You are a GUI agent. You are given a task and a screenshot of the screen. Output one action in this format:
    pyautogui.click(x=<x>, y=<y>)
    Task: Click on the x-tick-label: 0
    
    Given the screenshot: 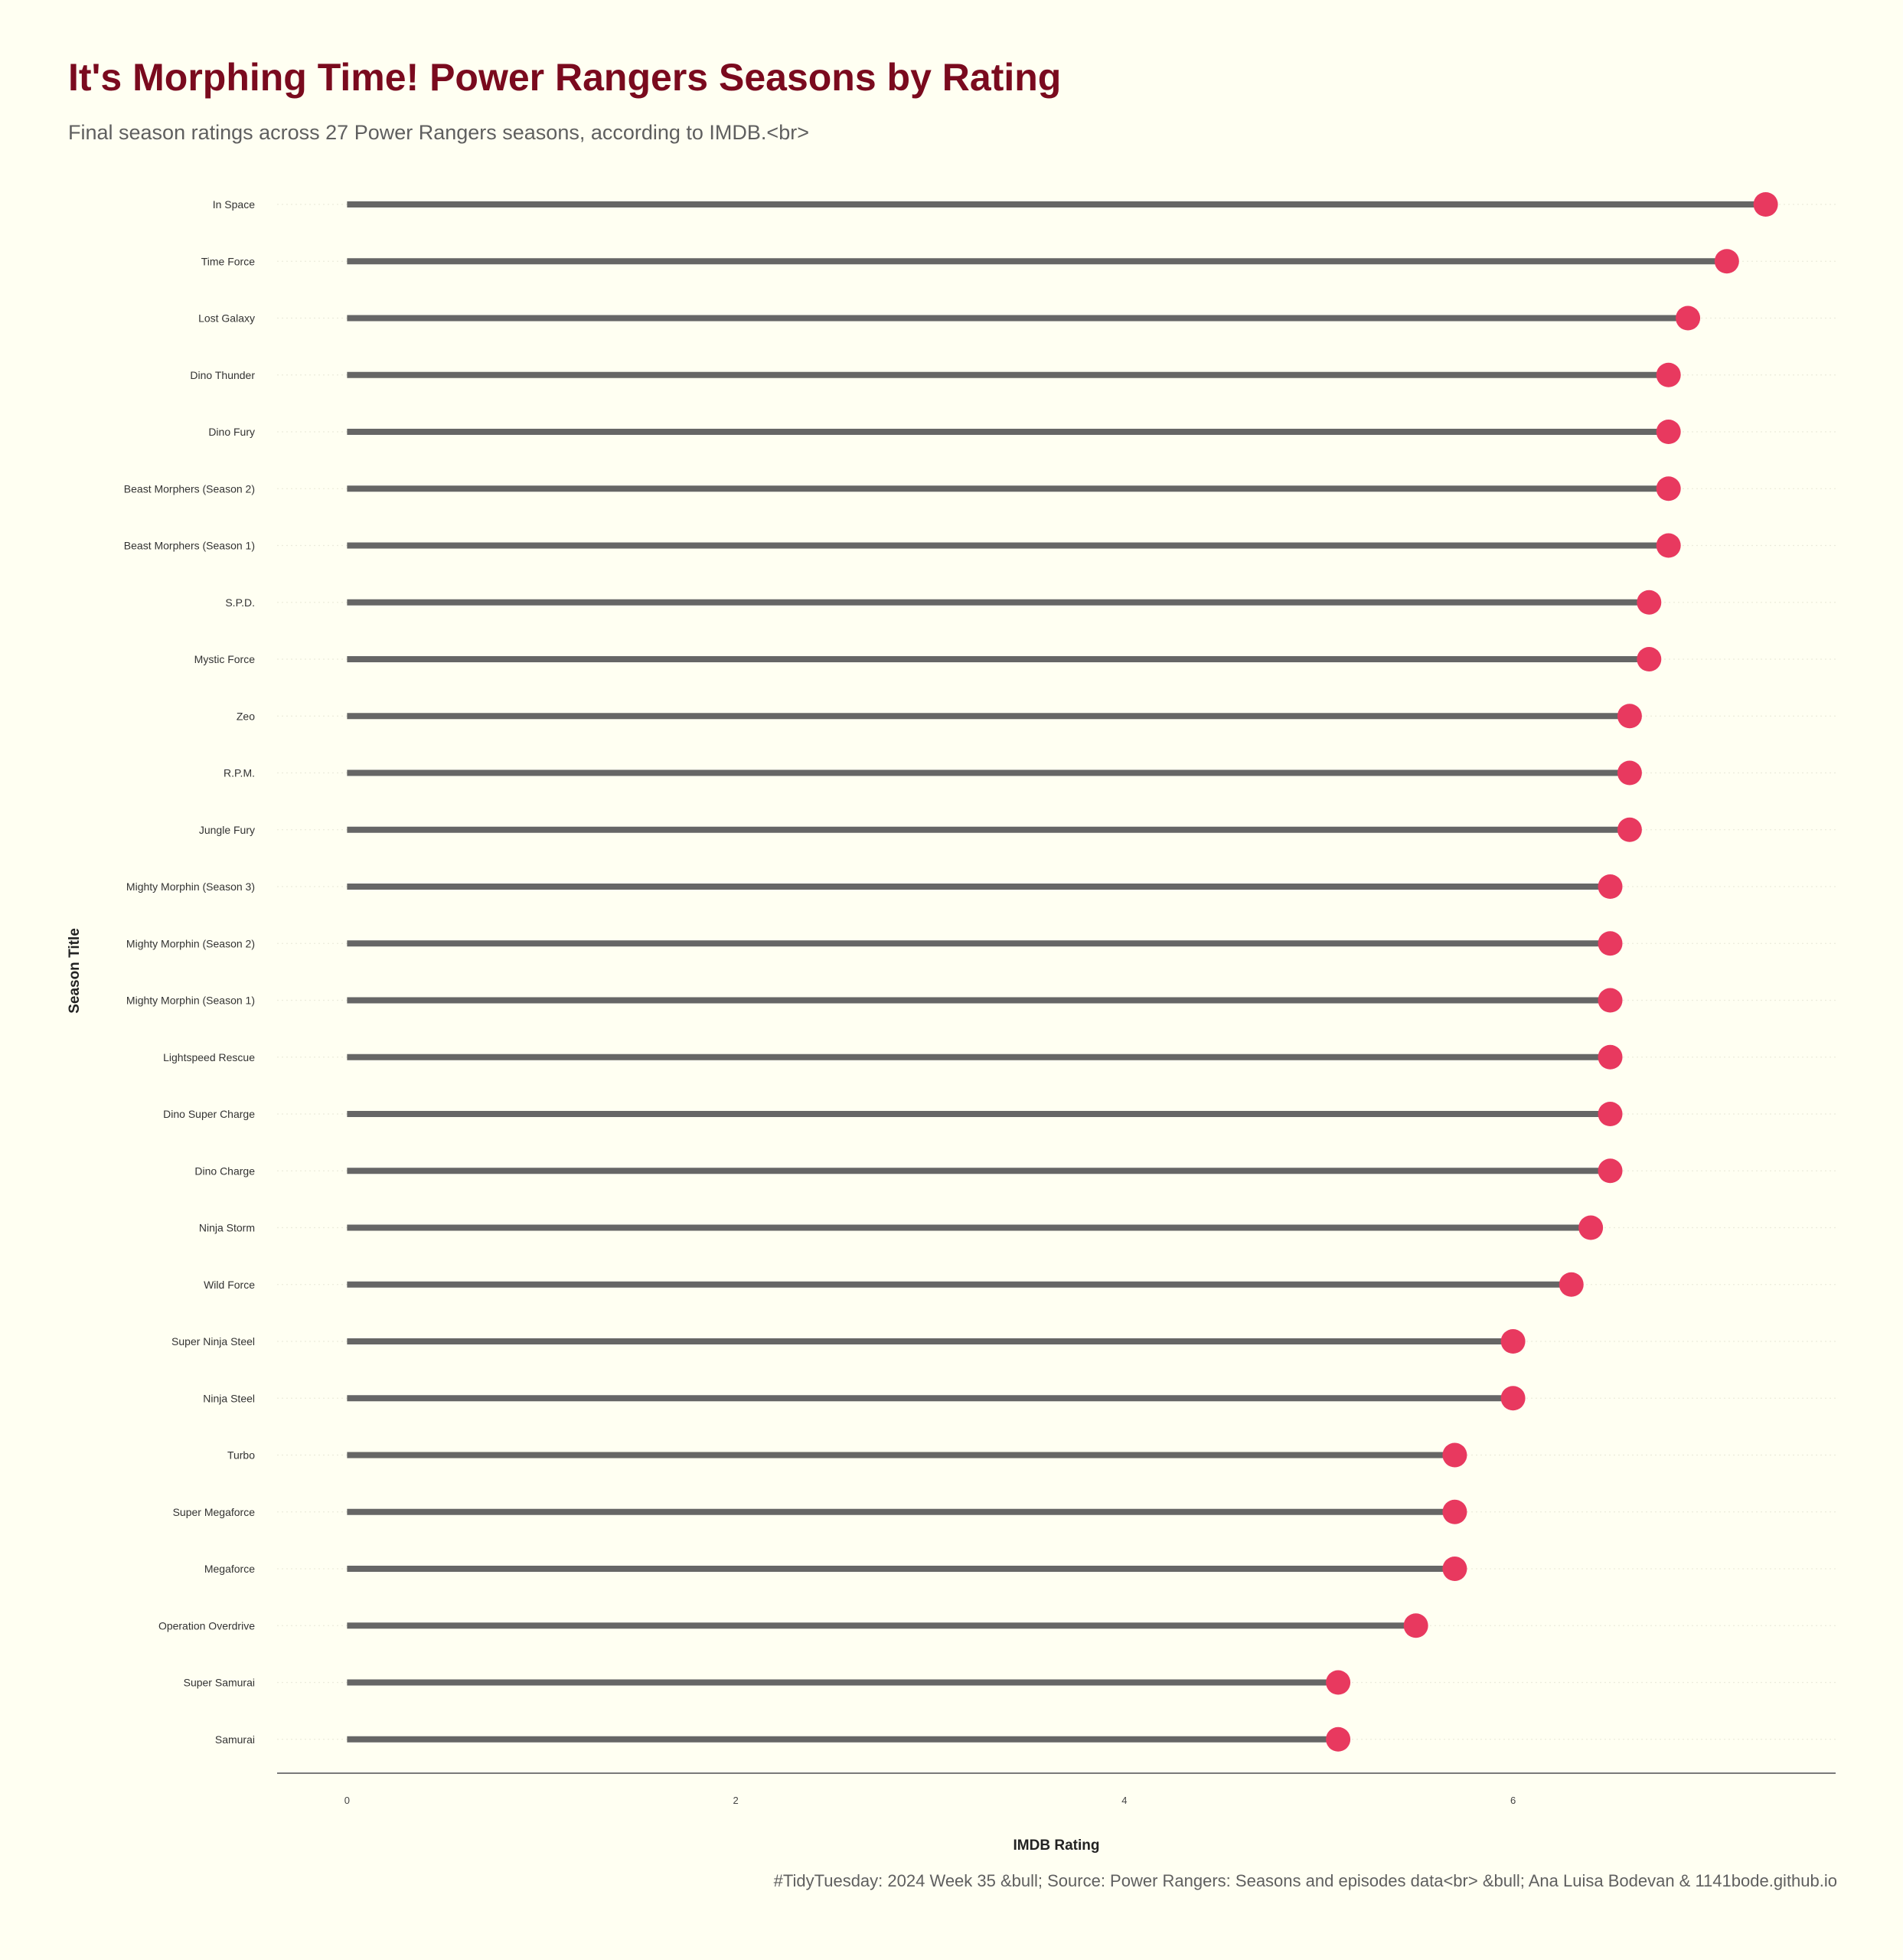 What is the action you would take?
    pyautogui.click(x=347, y=1800)
    